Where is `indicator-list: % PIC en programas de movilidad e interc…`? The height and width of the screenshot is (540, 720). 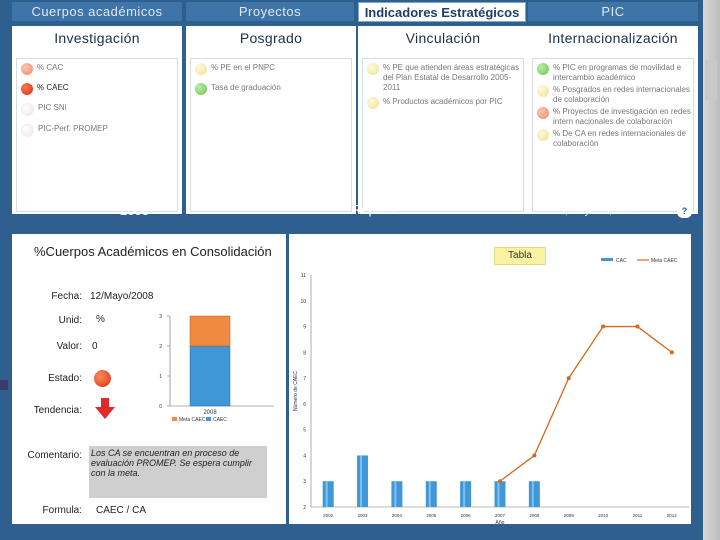
indicator-list: % PIC en programas de movilidad e interc… is located at coordinates (613, 135).